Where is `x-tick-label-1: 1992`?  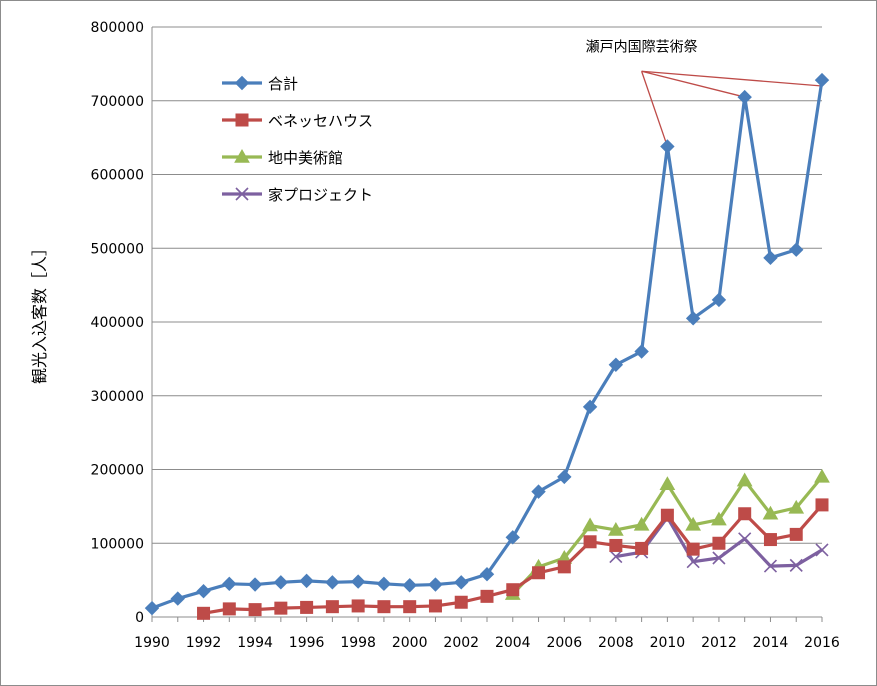
x-tick-label-1: 1992 is located at coordinates (204, 643).